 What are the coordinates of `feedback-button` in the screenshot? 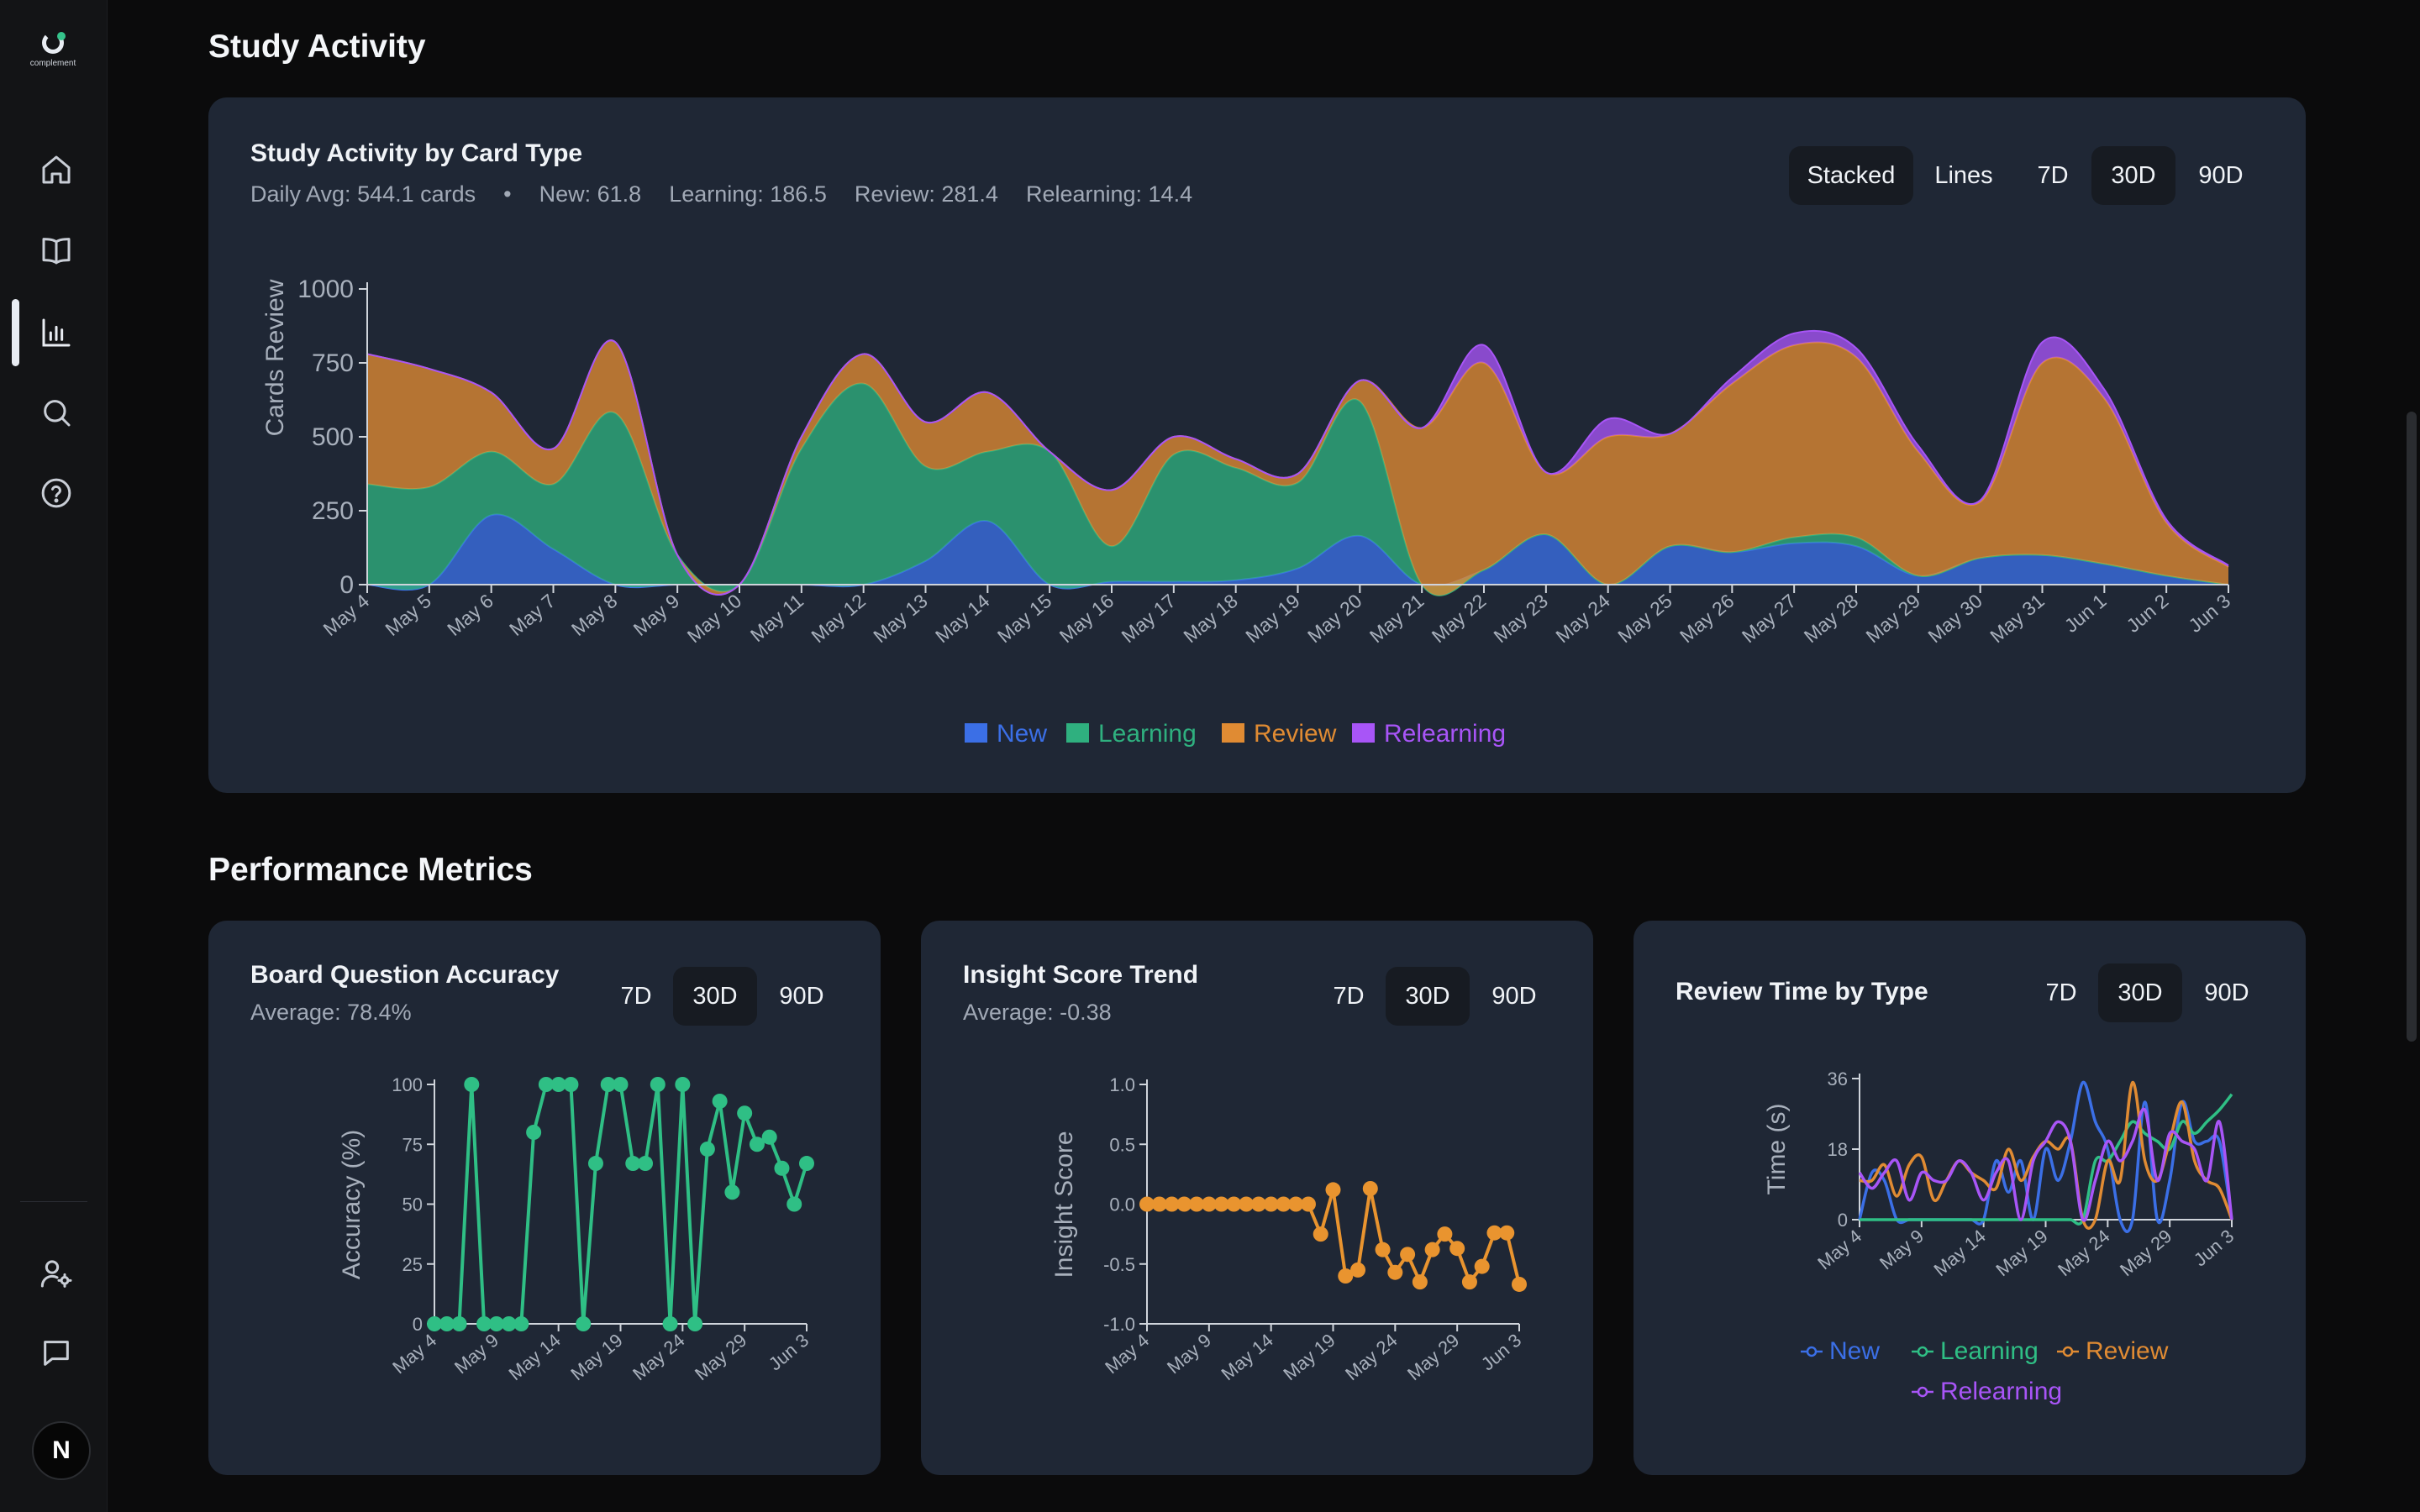 It's located at (56, 1353).